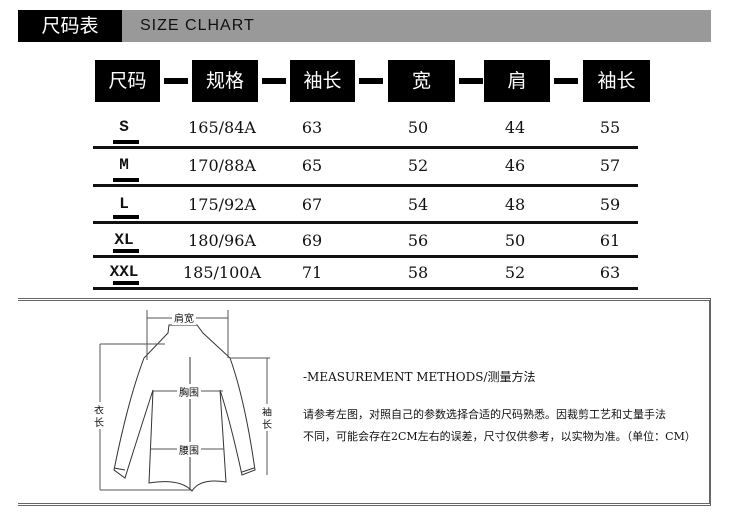  I want to click on shoulder-label: 肩宽, so click(184, 317).